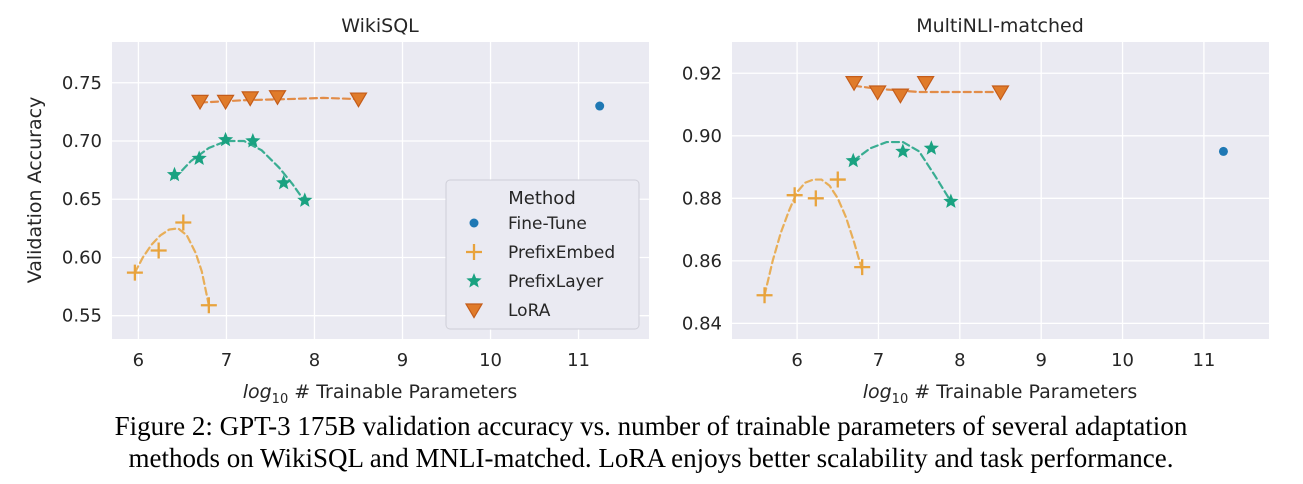  What do you see at coordinates (171, 267) in the screenshot?
I see `wikisql-prefixembed-fit-line` at bounding box center [171, 267].